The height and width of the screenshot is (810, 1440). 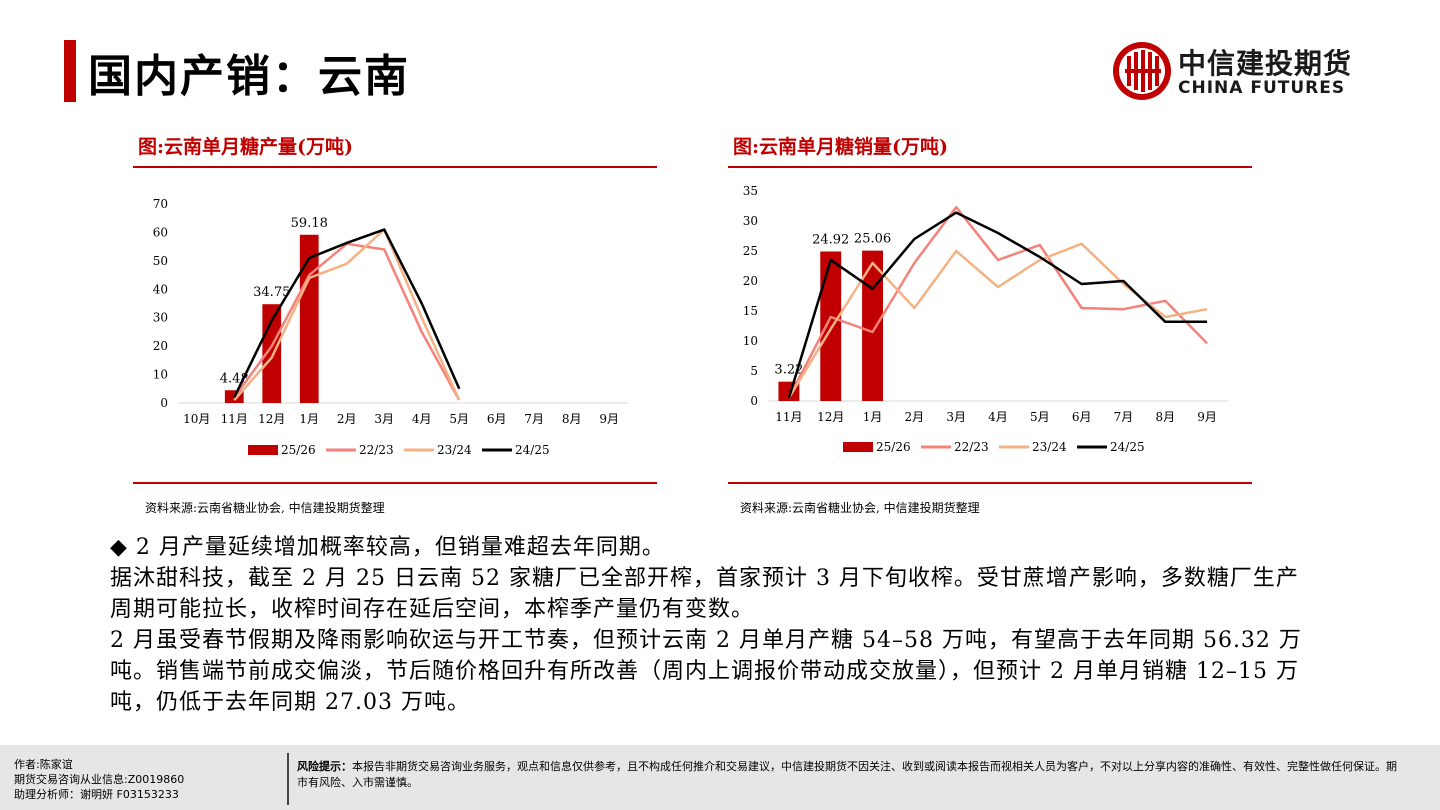 I want to click on bullet-headline: ◆ 2 月产量延续增加概率较高，但销量难超去年同期。, so click(x=387, y=547).